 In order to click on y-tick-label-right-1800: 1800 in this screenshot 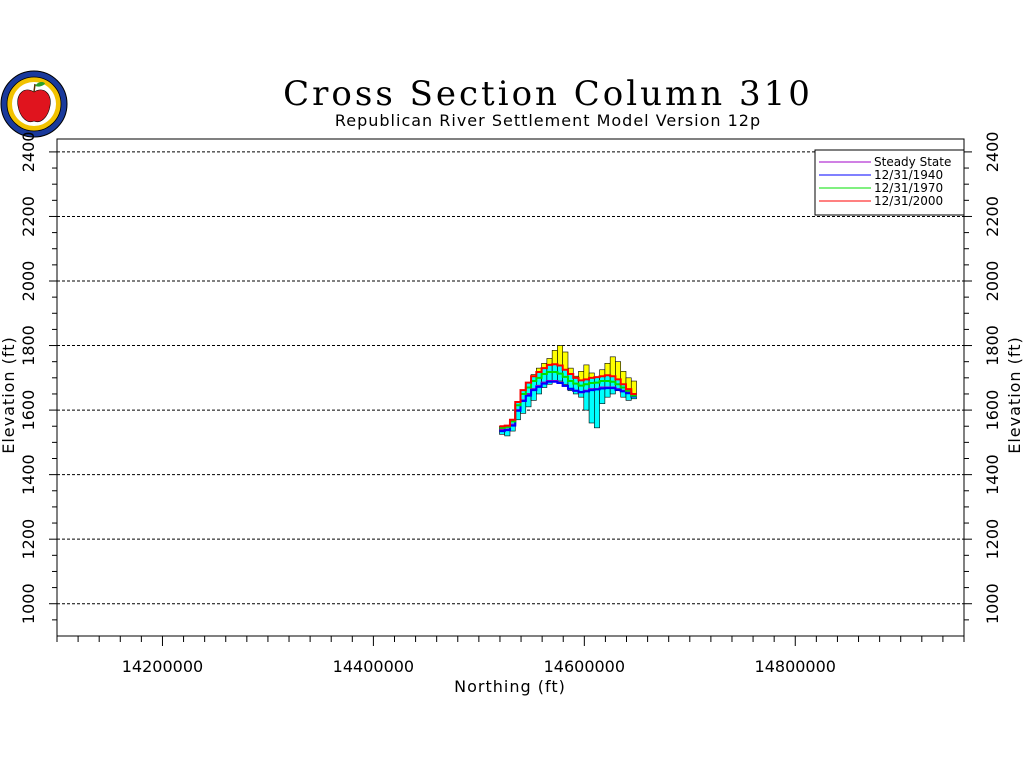, I will do `click(992, 345)`.